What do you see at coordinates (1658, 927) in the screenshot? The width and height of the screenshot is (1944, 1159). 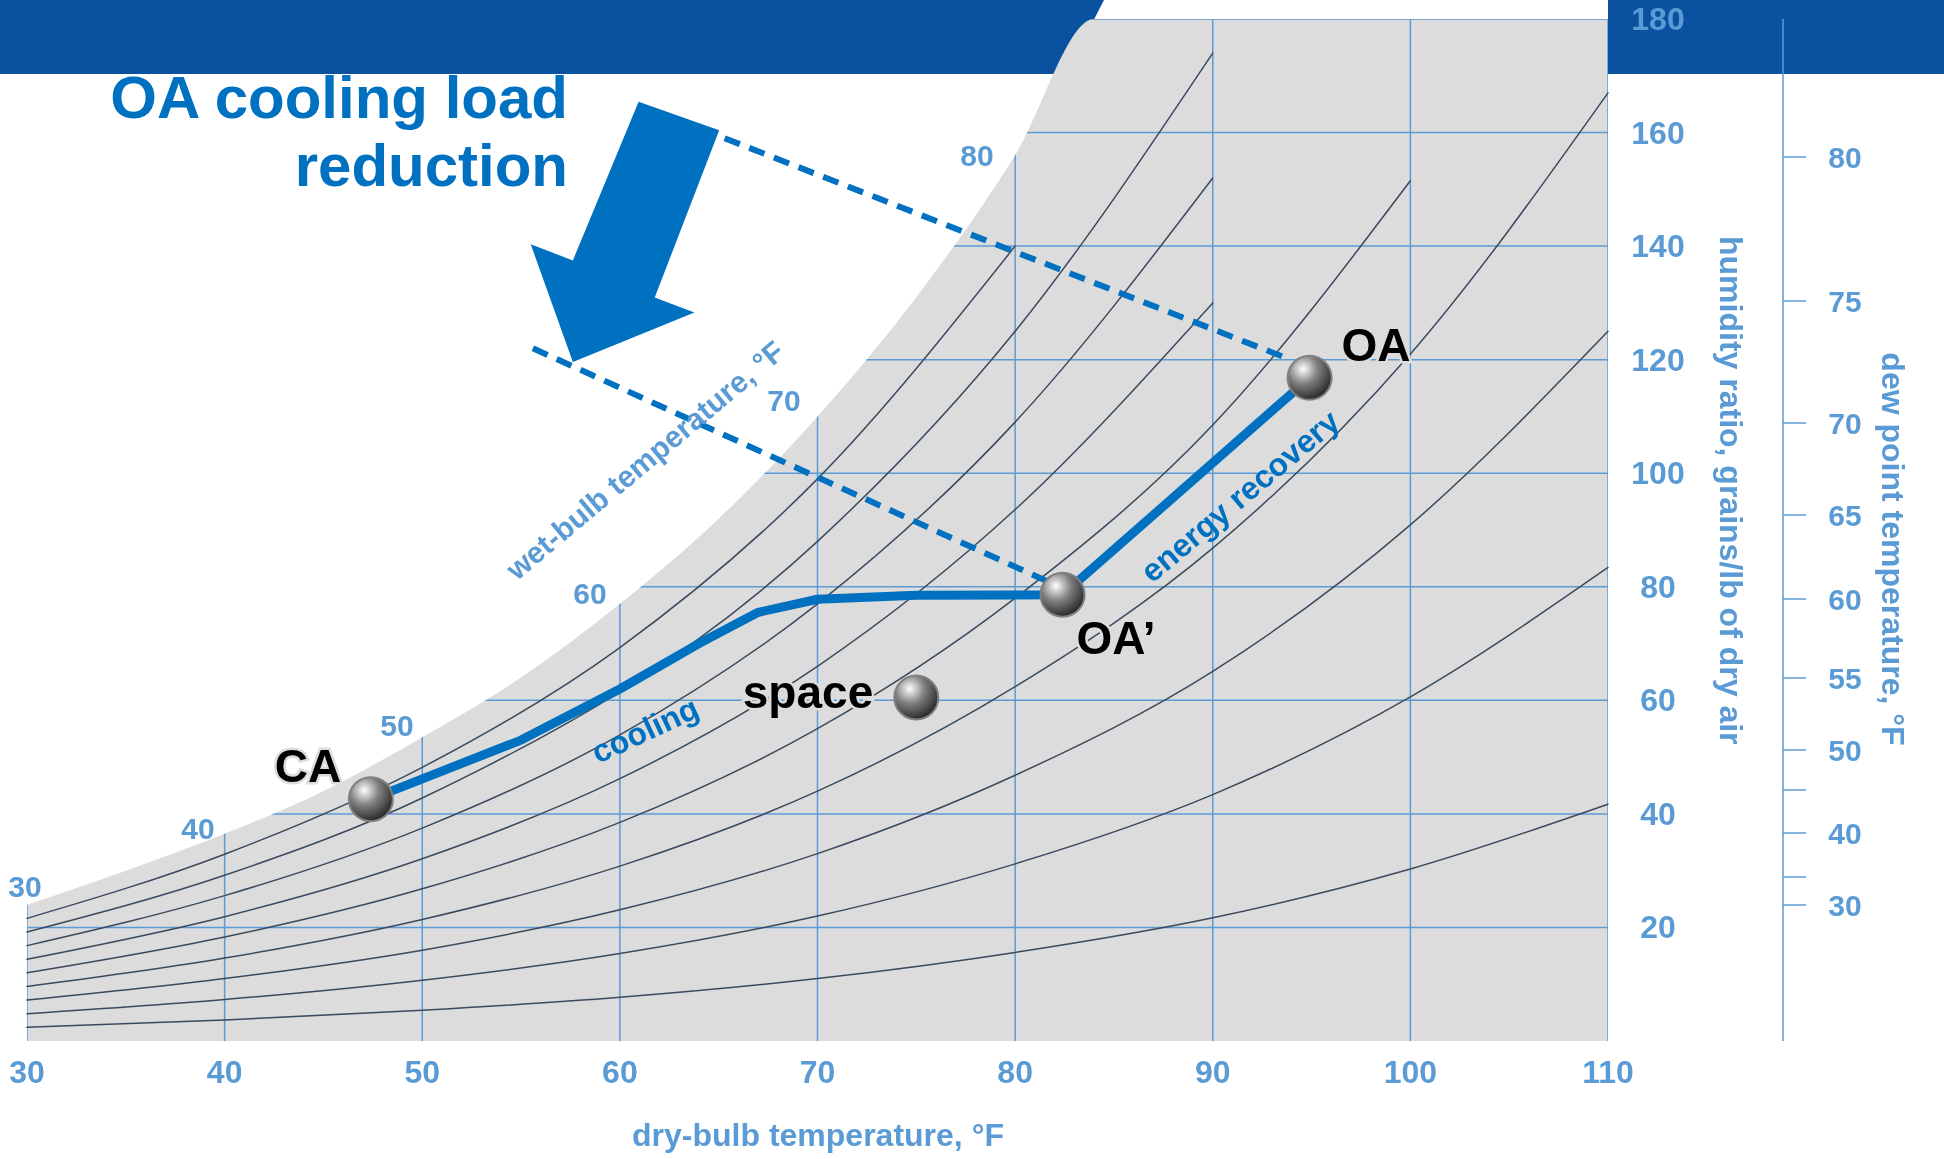 I see `y-tick-label: 20` at bounding box center [1658, 927].